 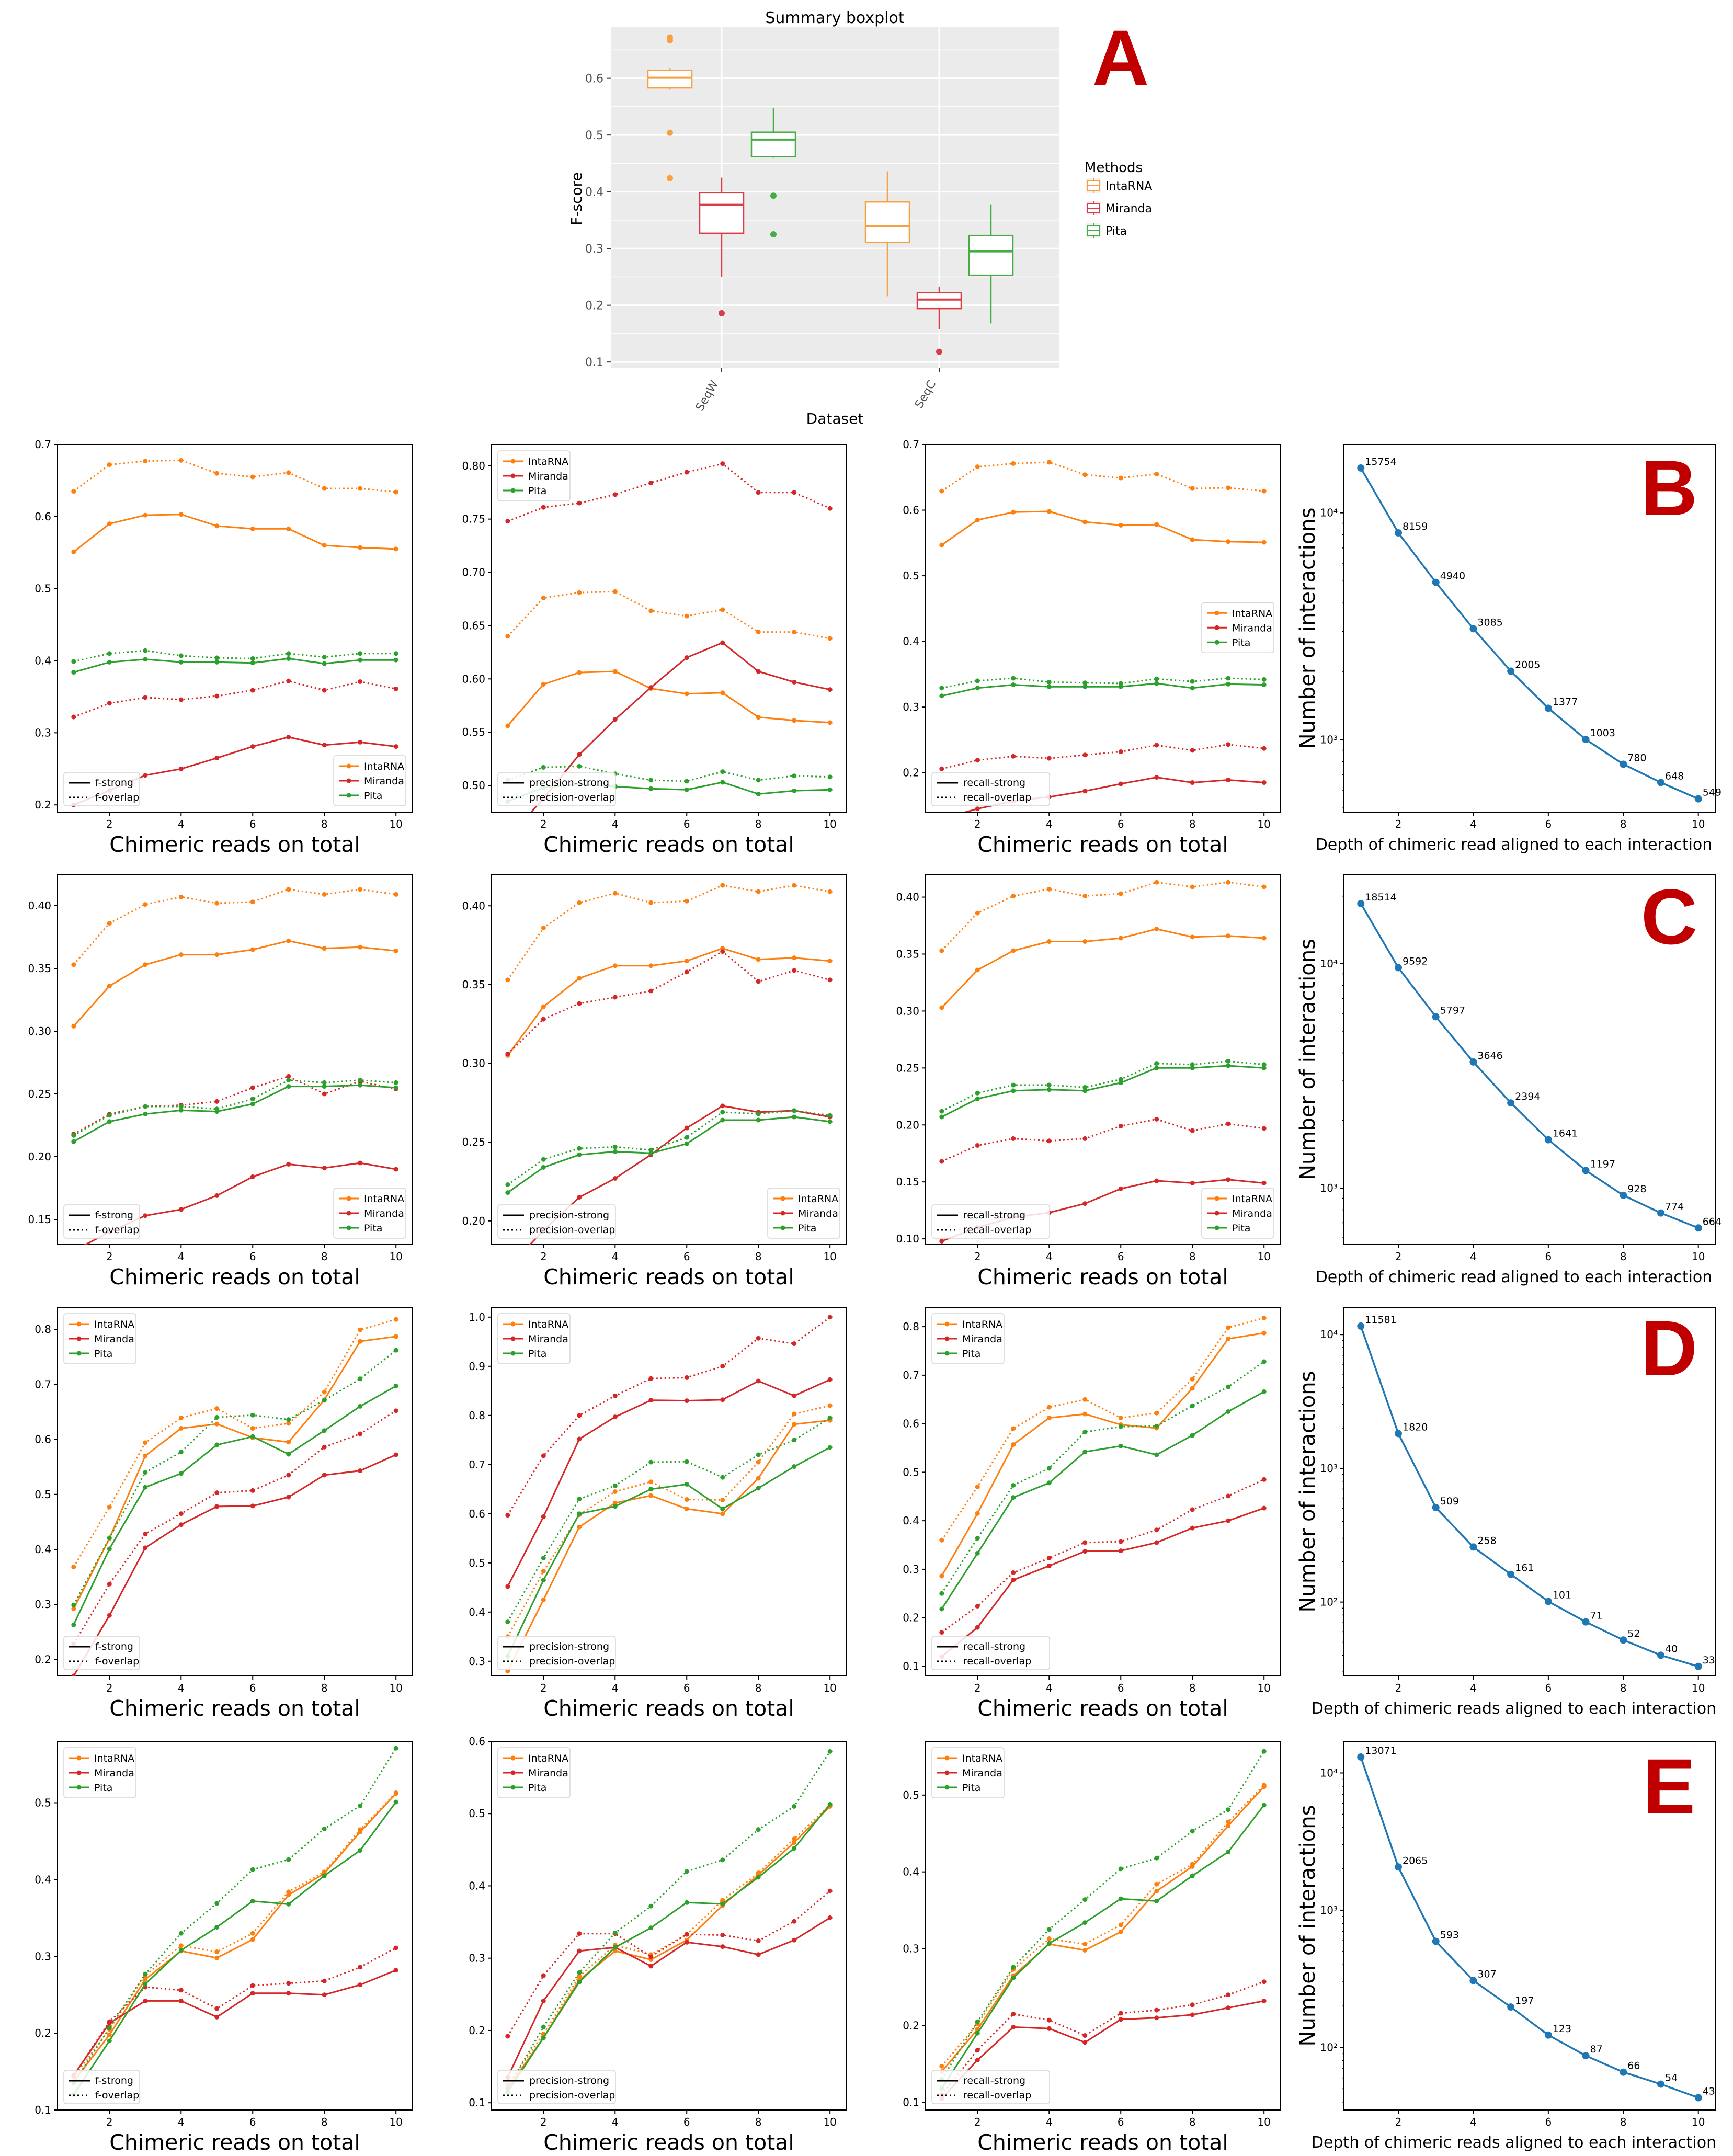 I want to click on x-tick-label: 6, so click(x=1548, y=1688).